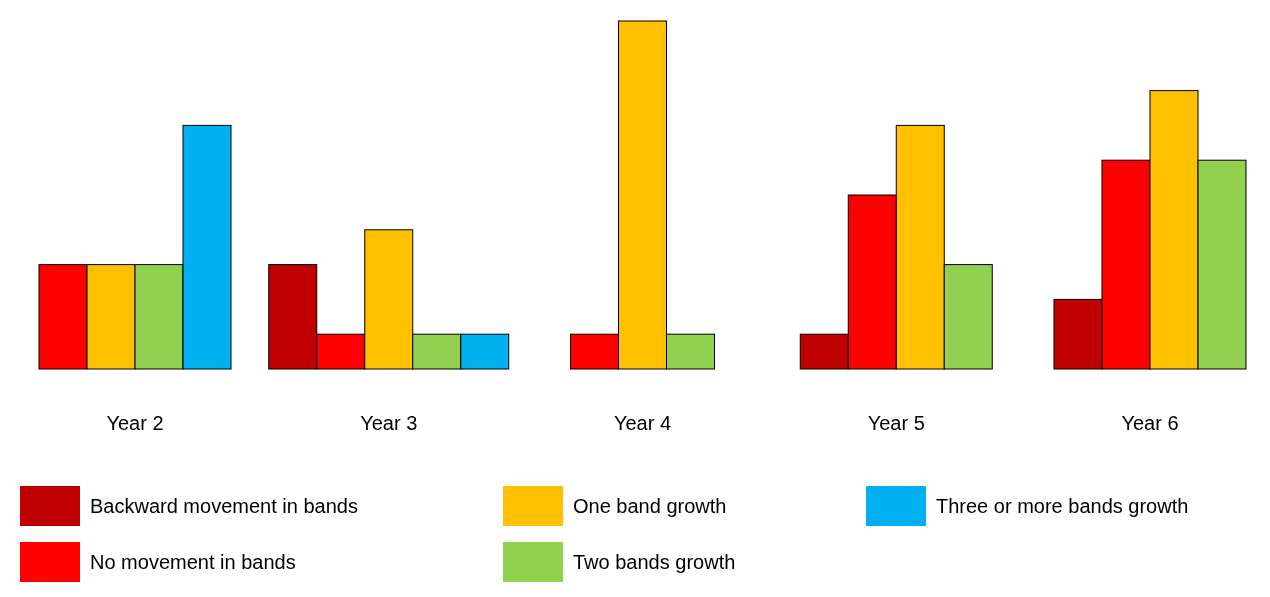 This screenshot has height=597, width=1270. What do you see at coordinates (135, 423) in the screenshot?
I see `x-tick-label: Year 2` at bounding box center [135, 423].